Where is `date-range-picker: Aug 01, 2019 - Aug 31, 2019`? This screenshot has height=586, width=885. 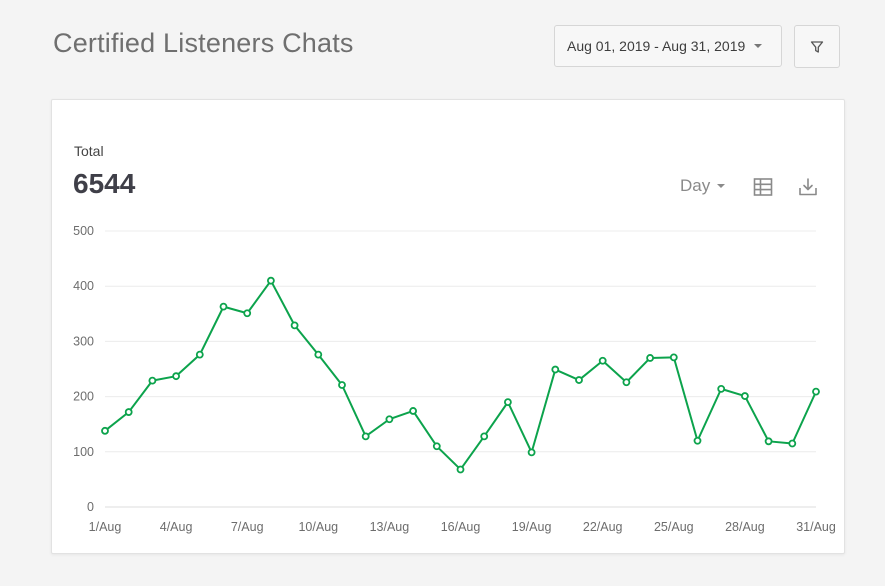
date-range-picker: Aug 01, 2019 - Aug 31, 2019 is located at coordinates (668, 46).